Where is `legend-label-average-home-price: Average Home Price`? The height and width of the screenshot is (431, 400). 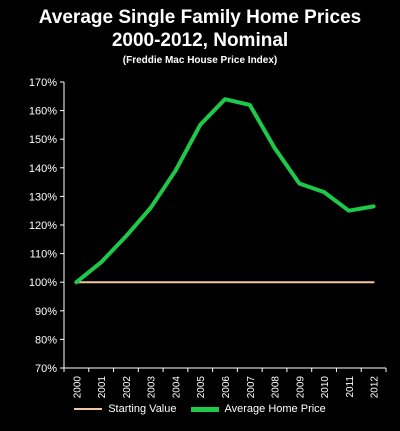
legend-label-average-home-price: Average Home Price is located at coordinates (275, 409).